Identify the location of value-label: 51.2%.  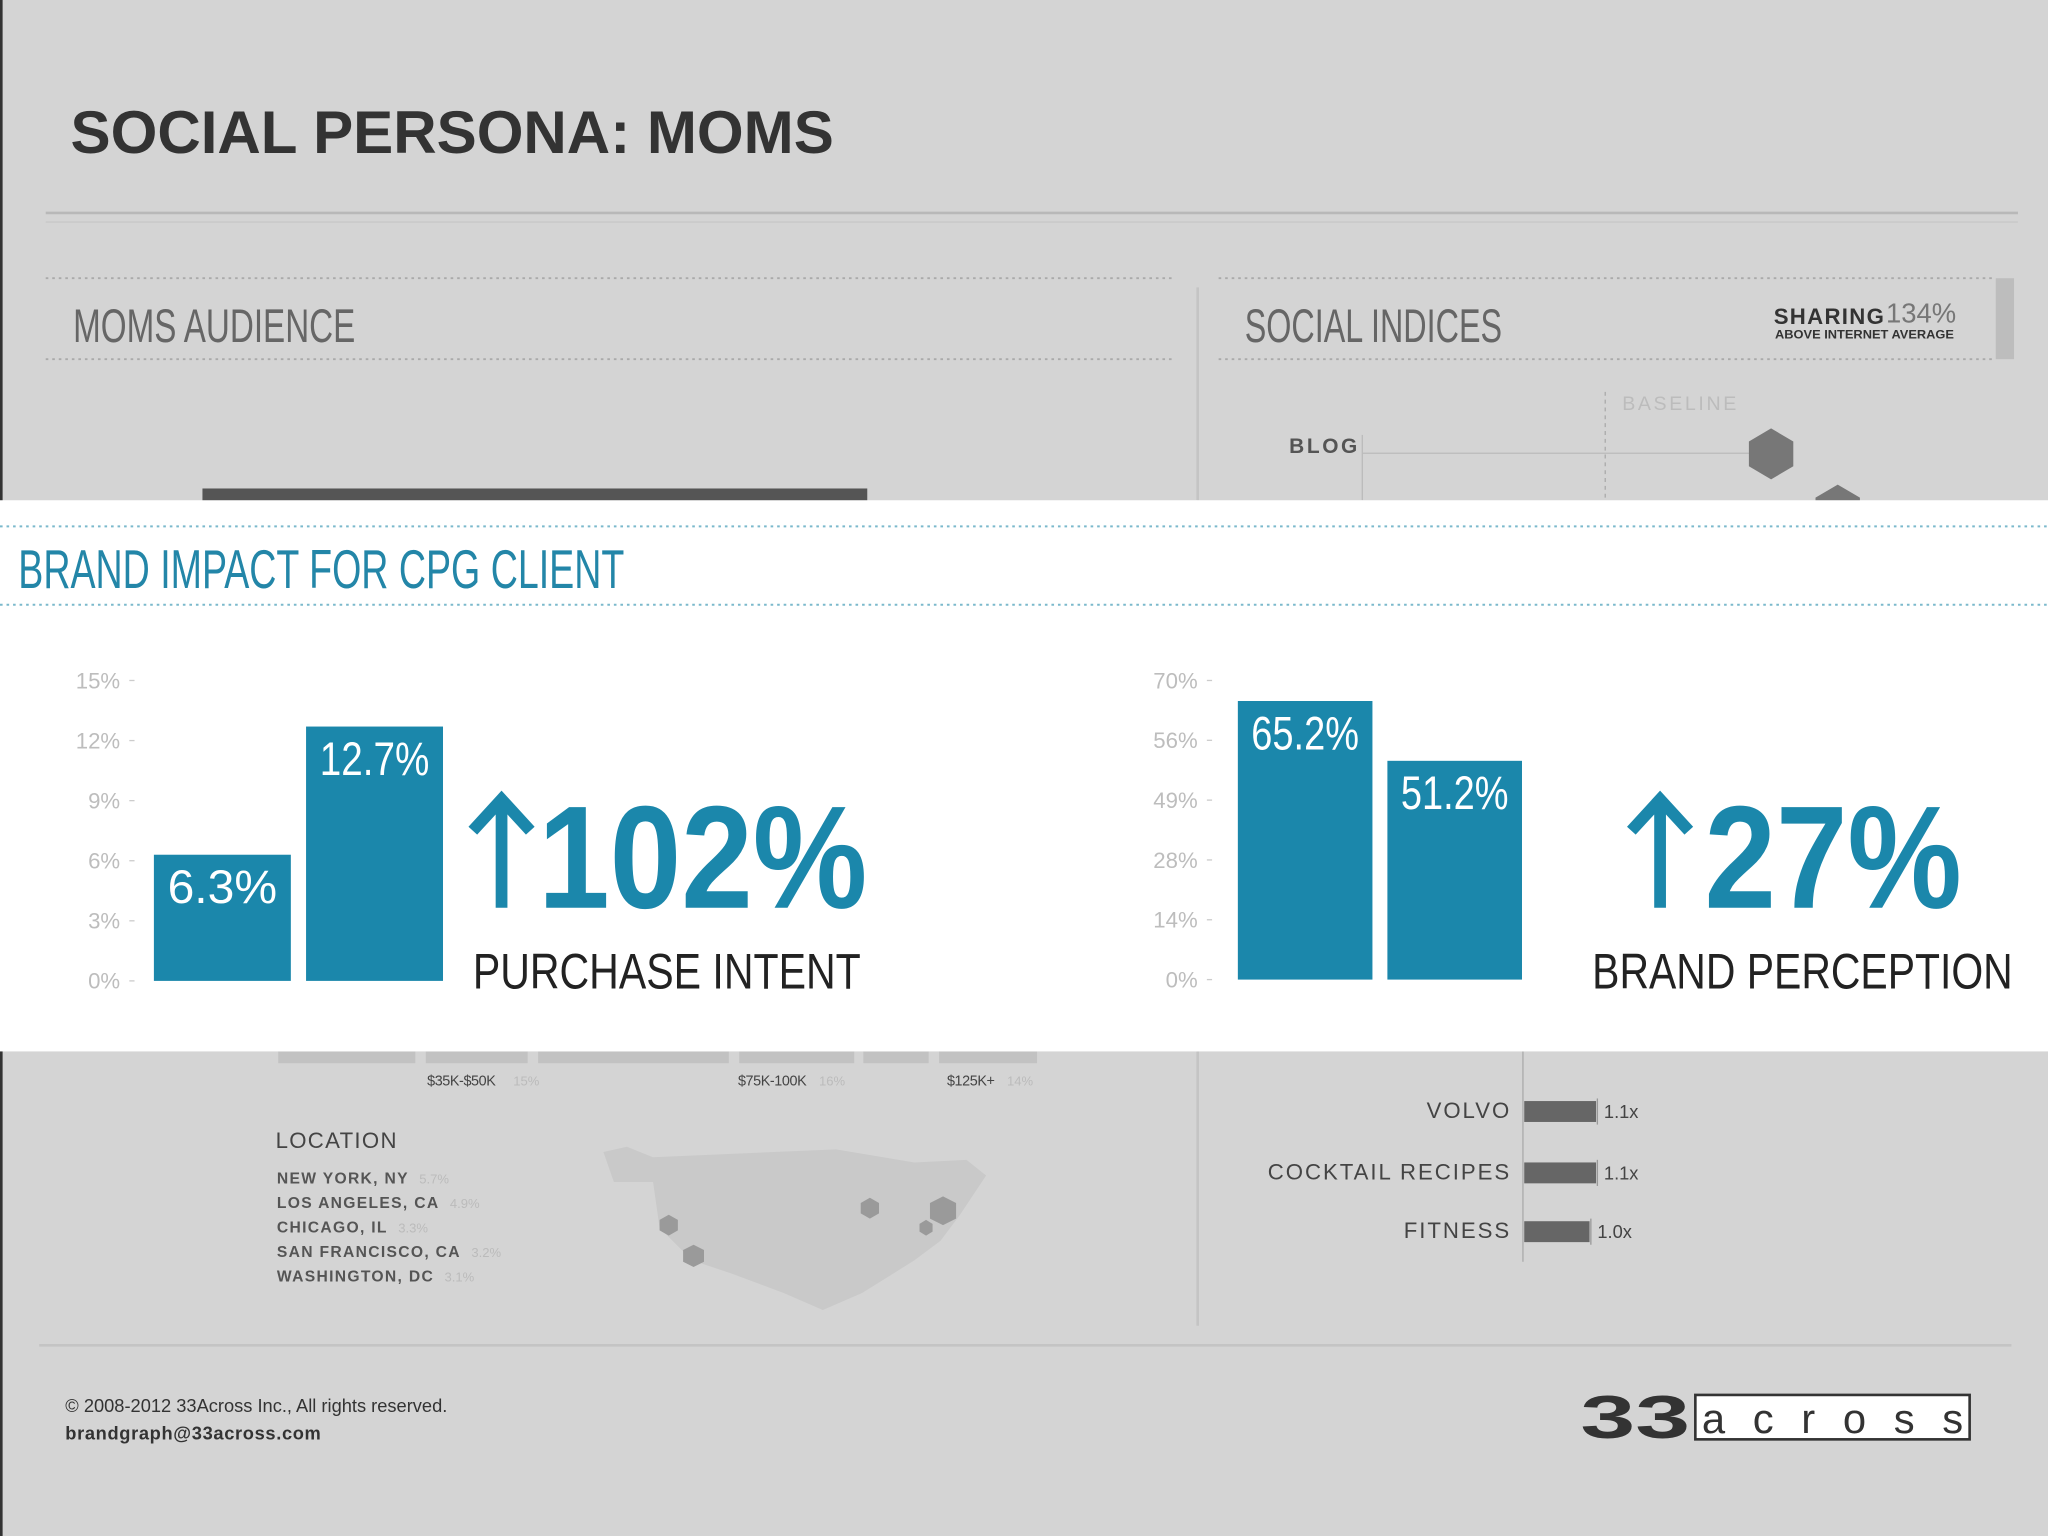
(1455, 792).